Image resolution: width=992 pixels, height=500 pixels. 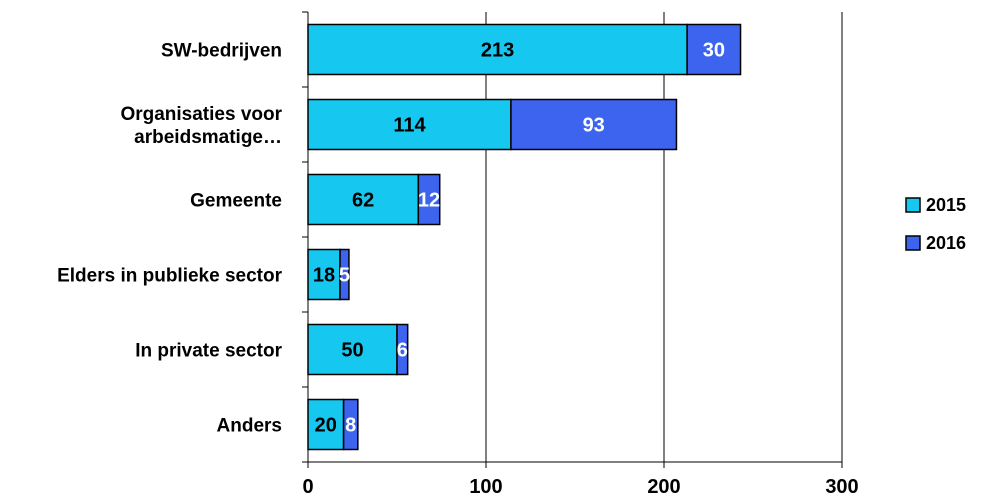 I want to click on category-label: Elders in publieke sector, so click(x=170, y=276).